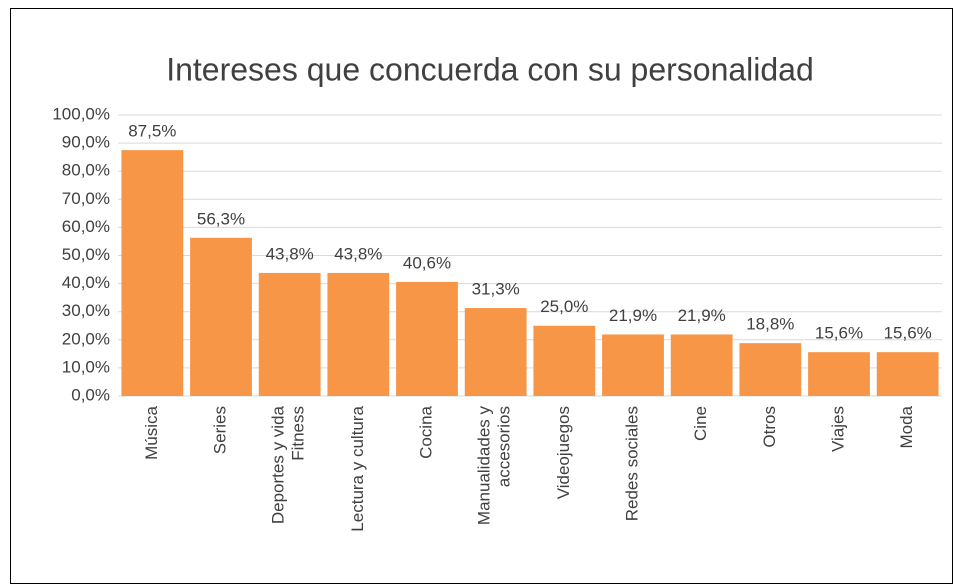 The image size is (954, 585). What do you see at coordinates (90, 394) in the screenshot?
I see `y-tick-label: 0,0%` at bounding box center [90, 394].